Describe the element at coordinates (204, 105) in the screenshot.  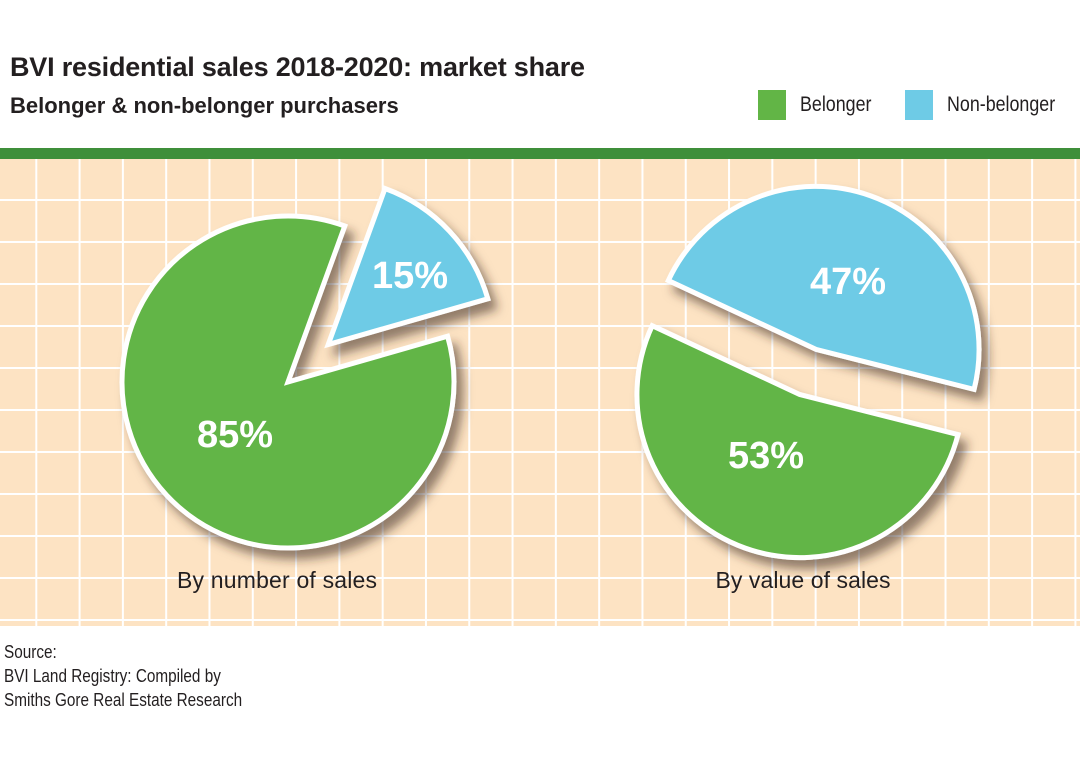
I see `chart-subtitle: Belonger & non-belonger purchasers` at that location.